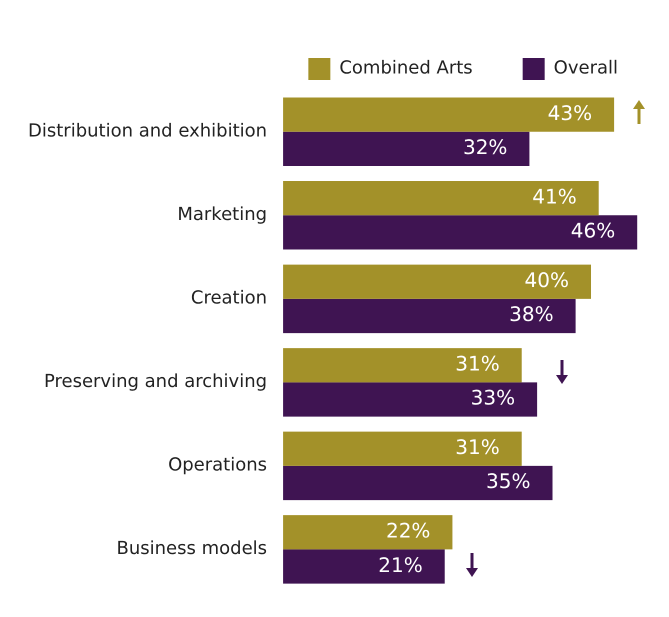 This screenshot has width=669, height=617. What do you see at coordinates (554, 196) in the screenshot?
I see `data-label: 41%` at bounding box center [554, 196].